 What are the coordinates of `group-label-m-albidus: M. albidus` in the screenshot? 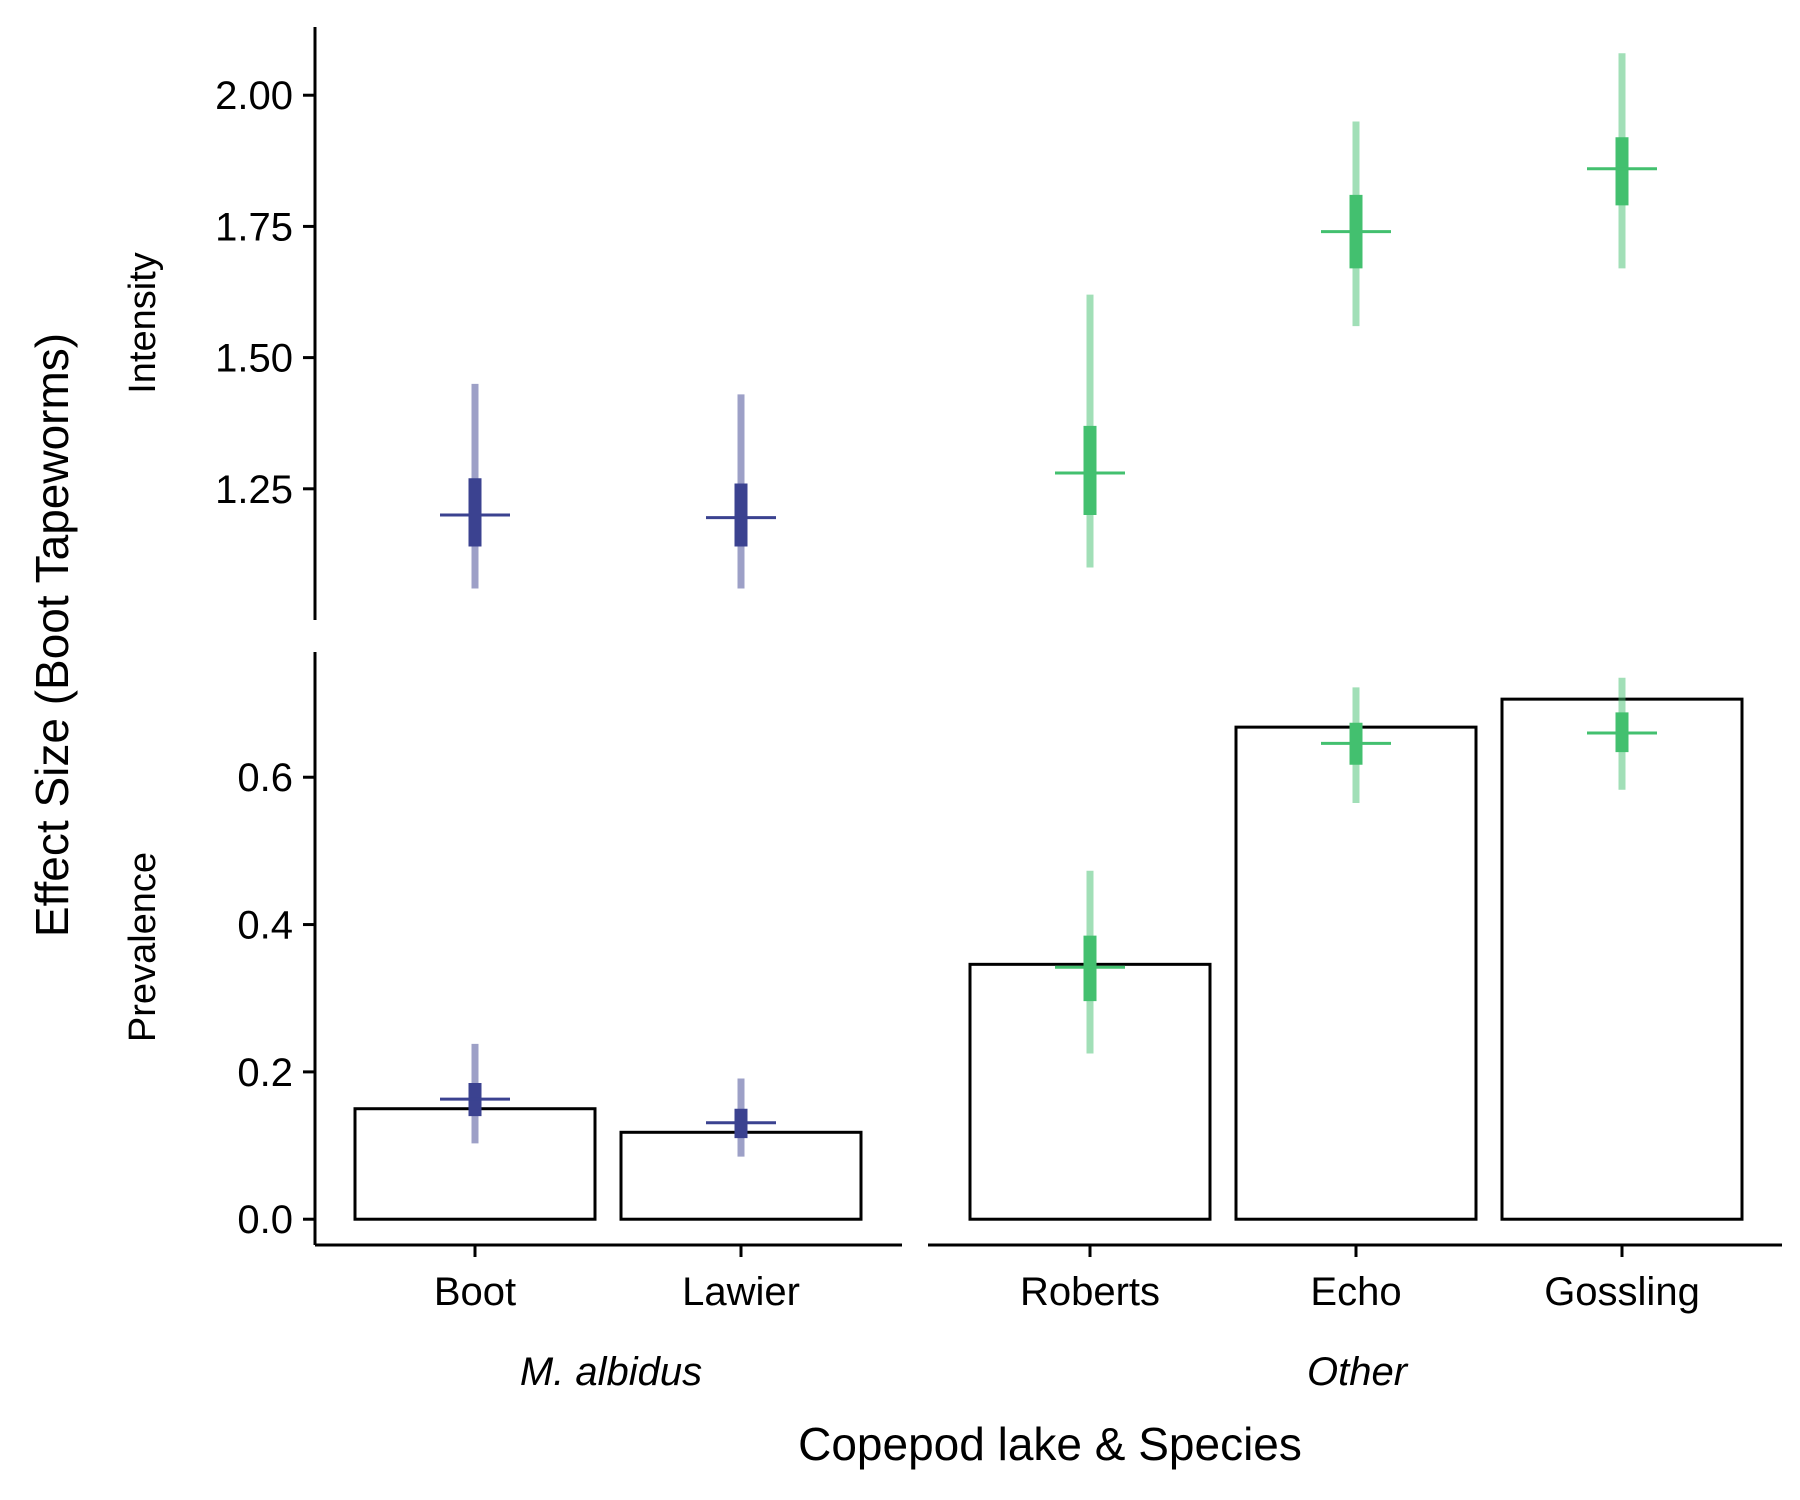 It's located at (611, 1372).